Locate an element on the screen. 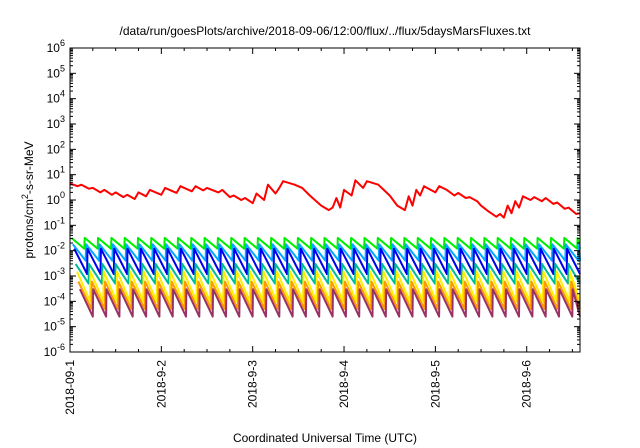  y-tick-label: 10⁻⁴ is located at coordinates (54, 299).